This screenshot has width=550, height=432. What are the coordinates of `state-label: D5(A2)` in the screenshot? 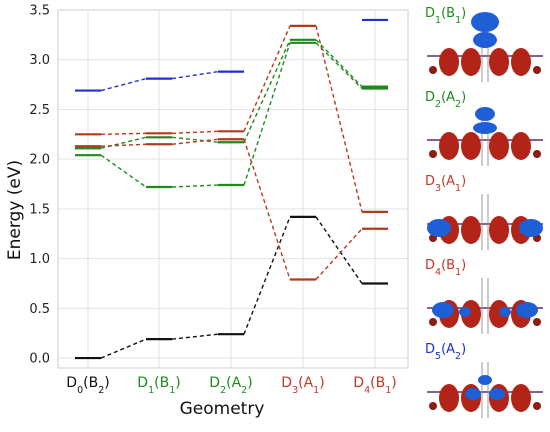 It's located at (445, 352).